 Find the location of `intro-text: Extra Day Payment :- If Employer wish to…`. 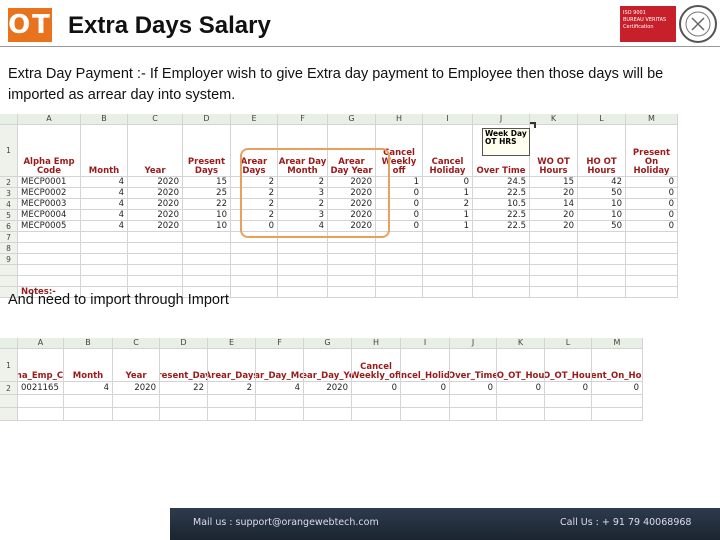

intro-text: Extra Day Payment :- If Employer wish to… is located at coordinates (336, 84).